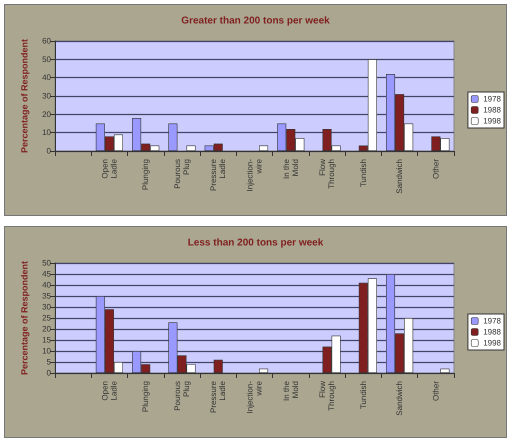  Describe the element at coordinates (256, 243) in the screenshot. I see `chart-title: Less than 200 tons per week` at that location.